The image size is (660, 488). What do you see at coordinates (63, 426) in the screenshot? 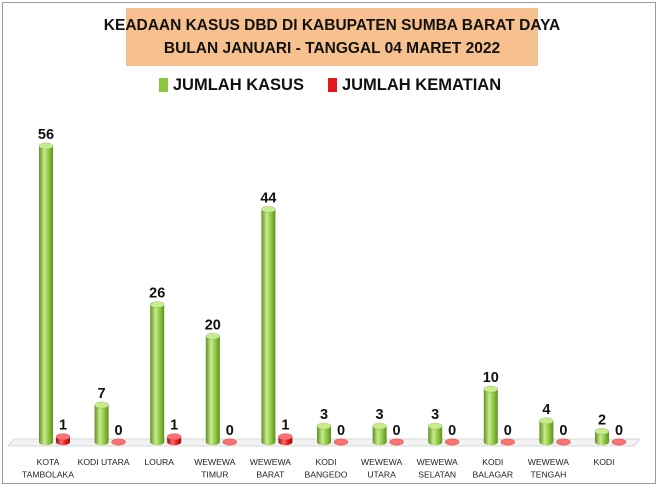
I see `data-label-kematian-0: 1` at bounding box center [63, 426].